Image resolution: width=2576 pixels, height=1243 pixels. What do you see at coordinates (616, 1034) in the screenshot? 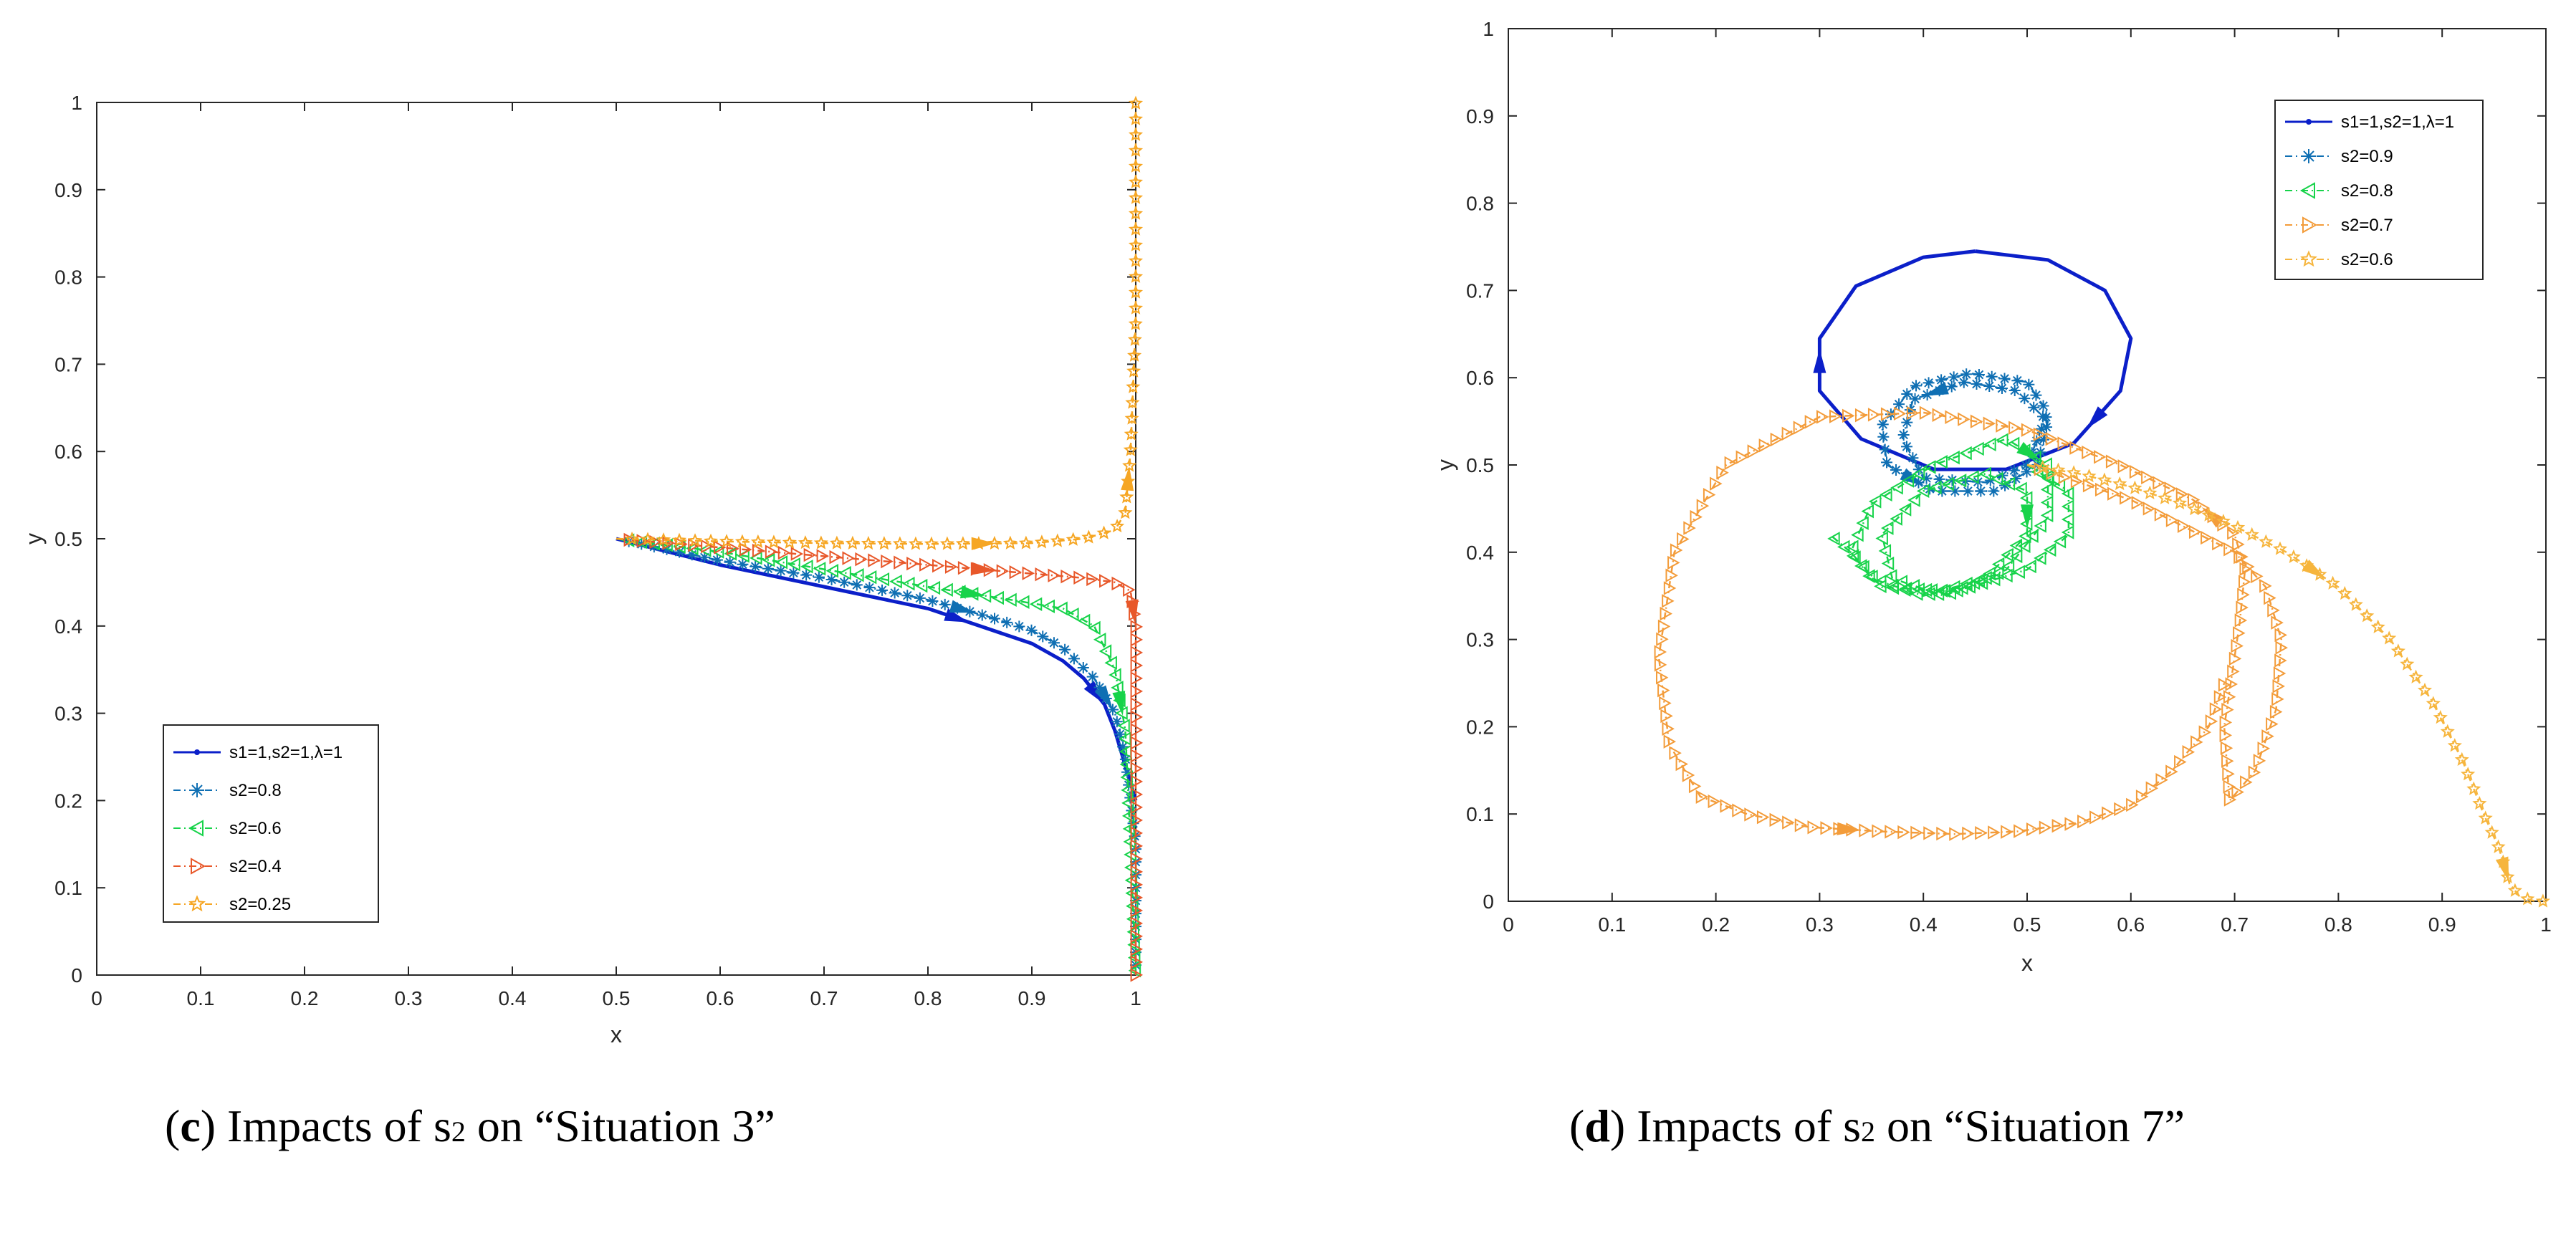
I see `chart-c-x-axis-label: x` at bounding box center [616, 1034].